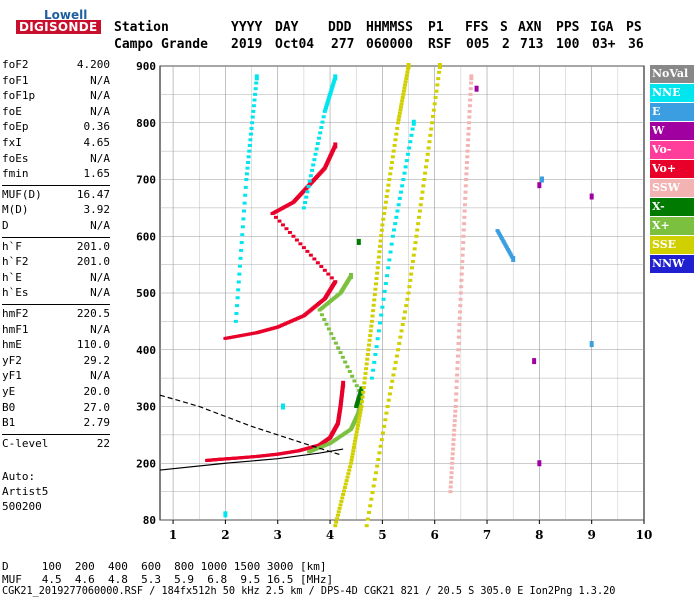  What do you see at coordinates (15, 127) in the screenshot?
I see `param-key: foEp` at bounding box center [15, 127].